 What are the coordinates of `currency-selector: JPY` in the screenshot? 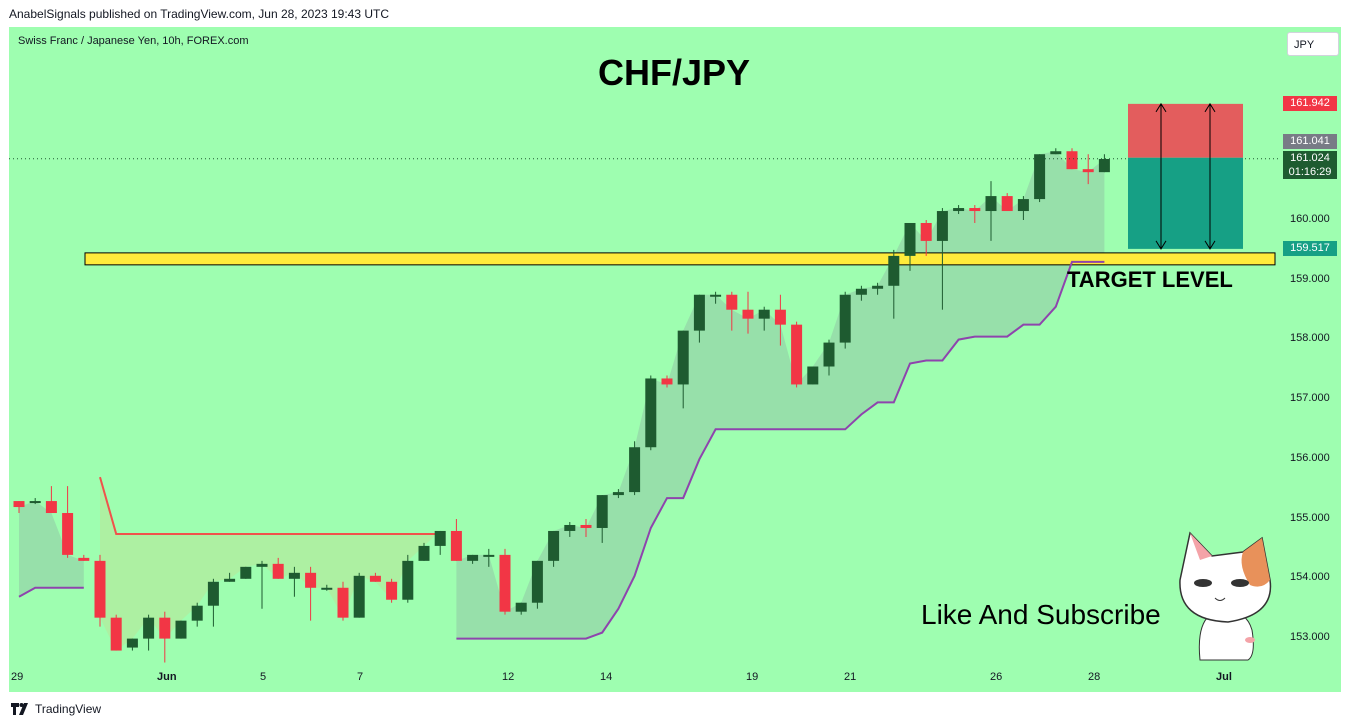 It's located at (1313, 44).